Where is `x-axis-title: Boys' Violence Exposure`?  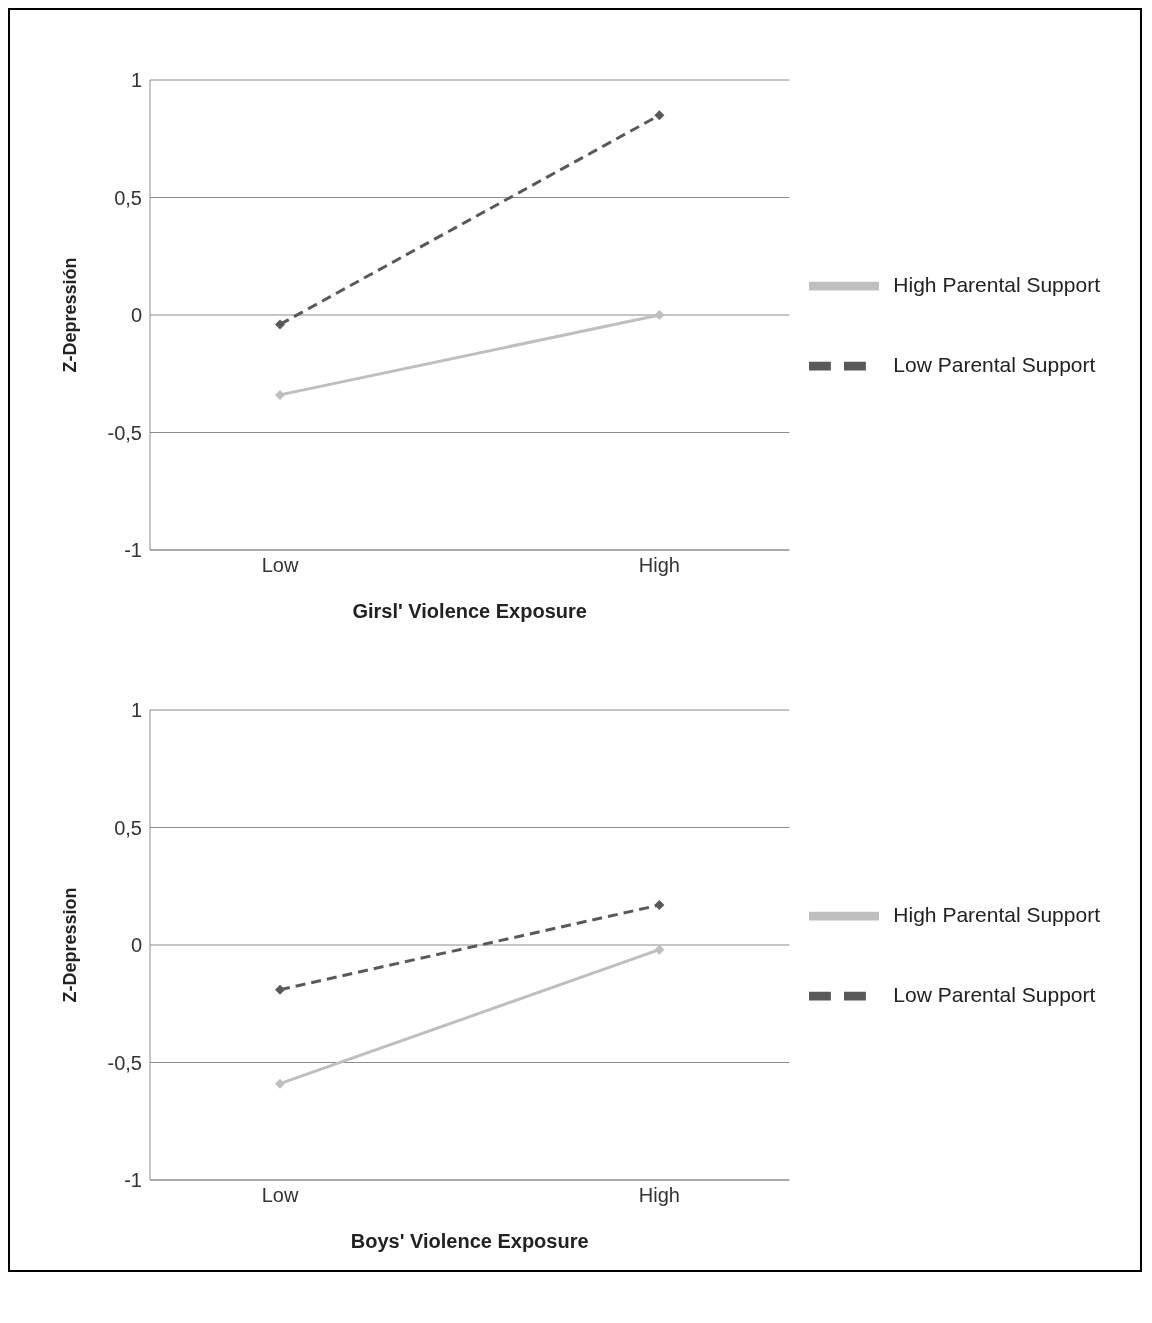 x-axis-title: Boys' Violence Exposure is located at coordinates (469, 1241).